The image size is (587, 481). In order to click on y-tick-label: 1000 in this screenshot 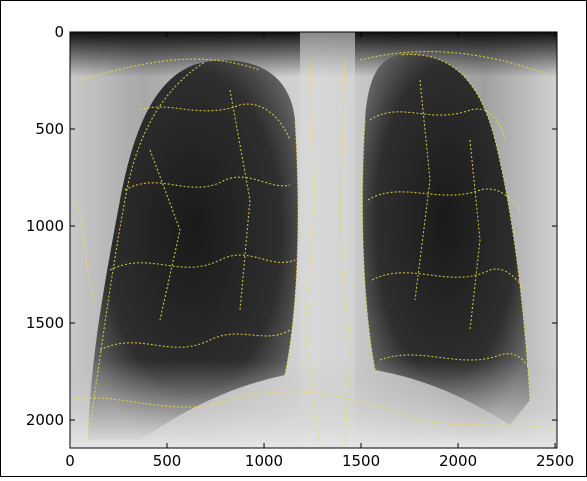, I will do `click(45, 226)`.